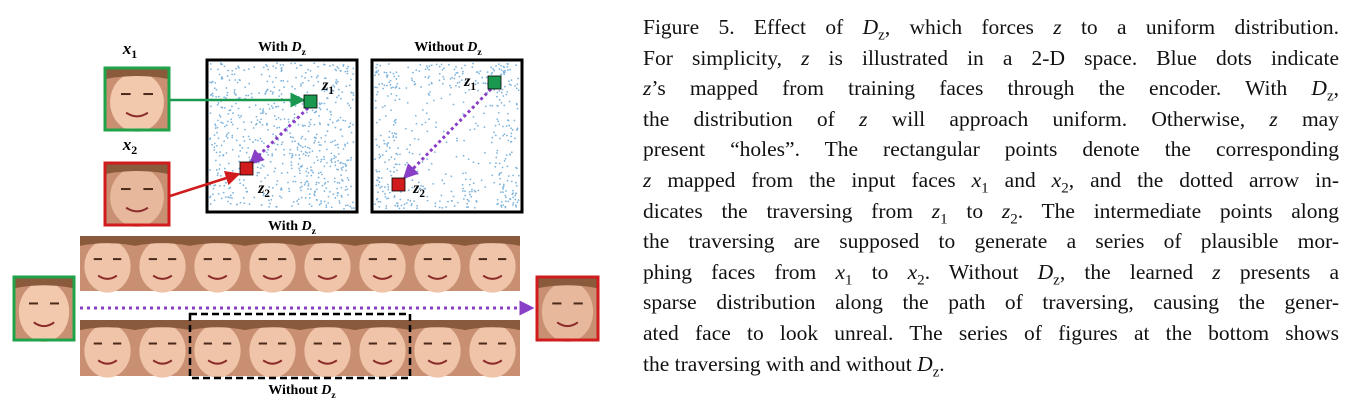 This screenshot has width=1353, height=414. What do you see at coordinates (205, 184) in the screenshot?
I see `arrow` at bounding box center [205, 184].